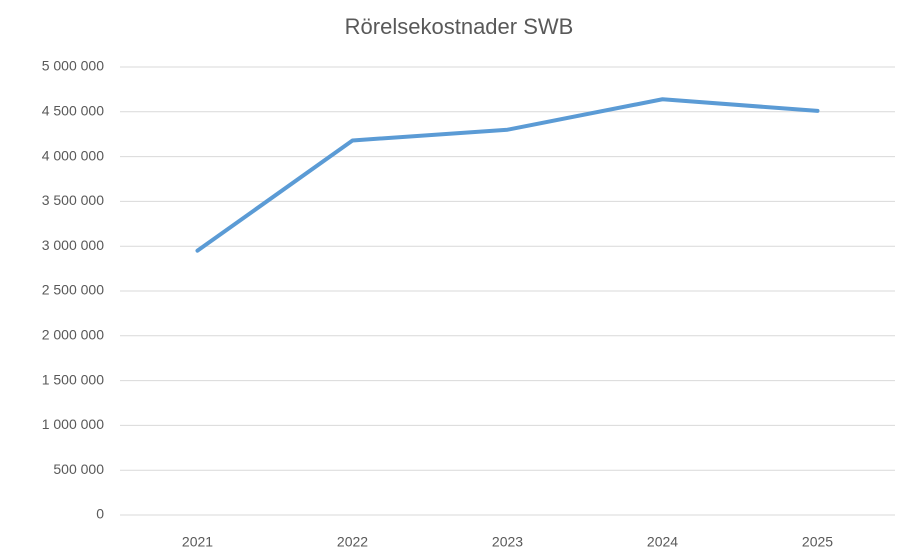  Describe the element at coordinates (73, 155) in the screenshot. I see `y-tick-label: 4 000 000` at that location.